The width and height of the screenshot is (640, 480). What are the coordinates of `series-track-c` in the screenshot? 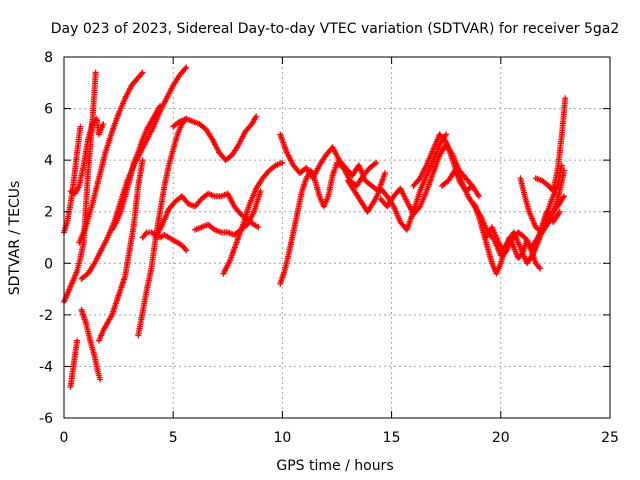 It's located at (72, 179).